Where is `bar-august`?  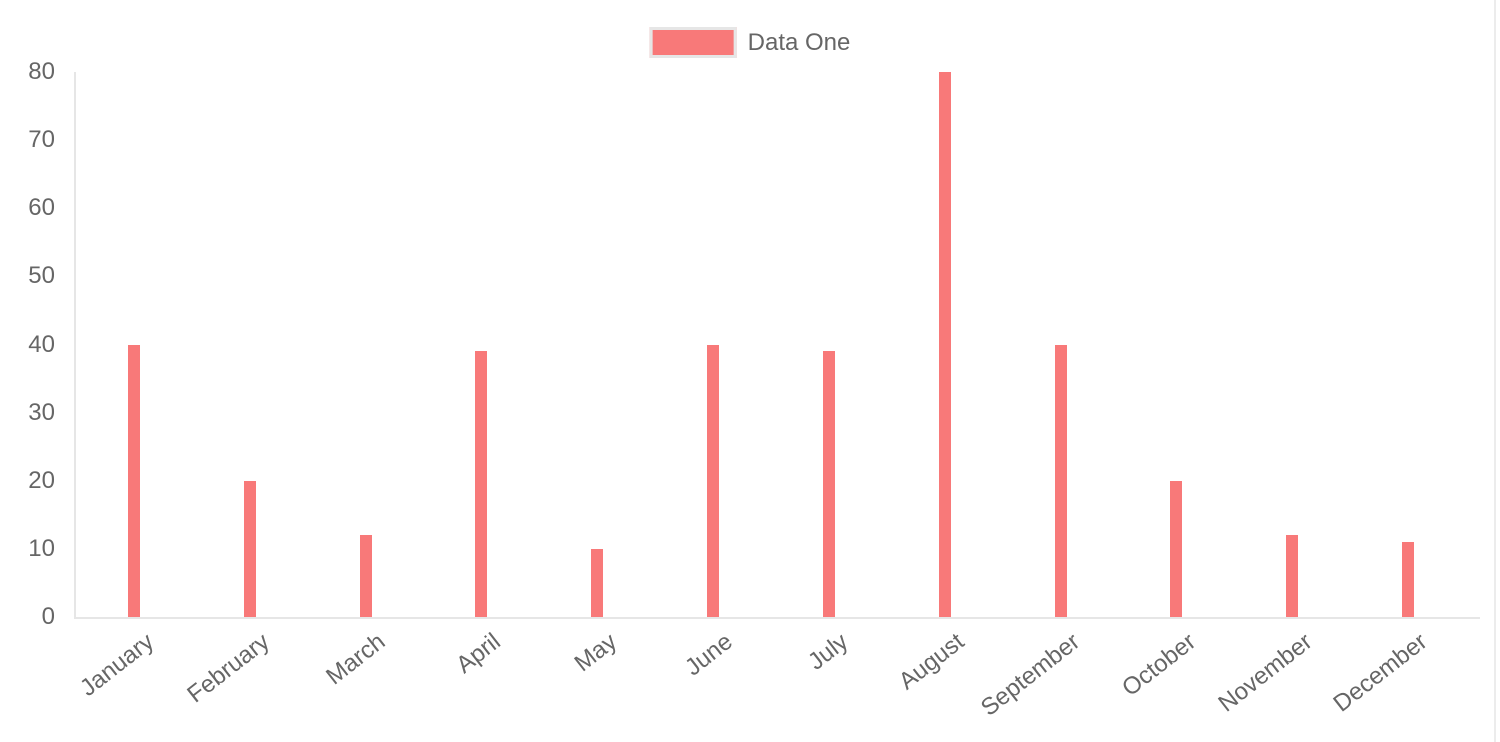
bar-august is located at coordinates (944, 344).